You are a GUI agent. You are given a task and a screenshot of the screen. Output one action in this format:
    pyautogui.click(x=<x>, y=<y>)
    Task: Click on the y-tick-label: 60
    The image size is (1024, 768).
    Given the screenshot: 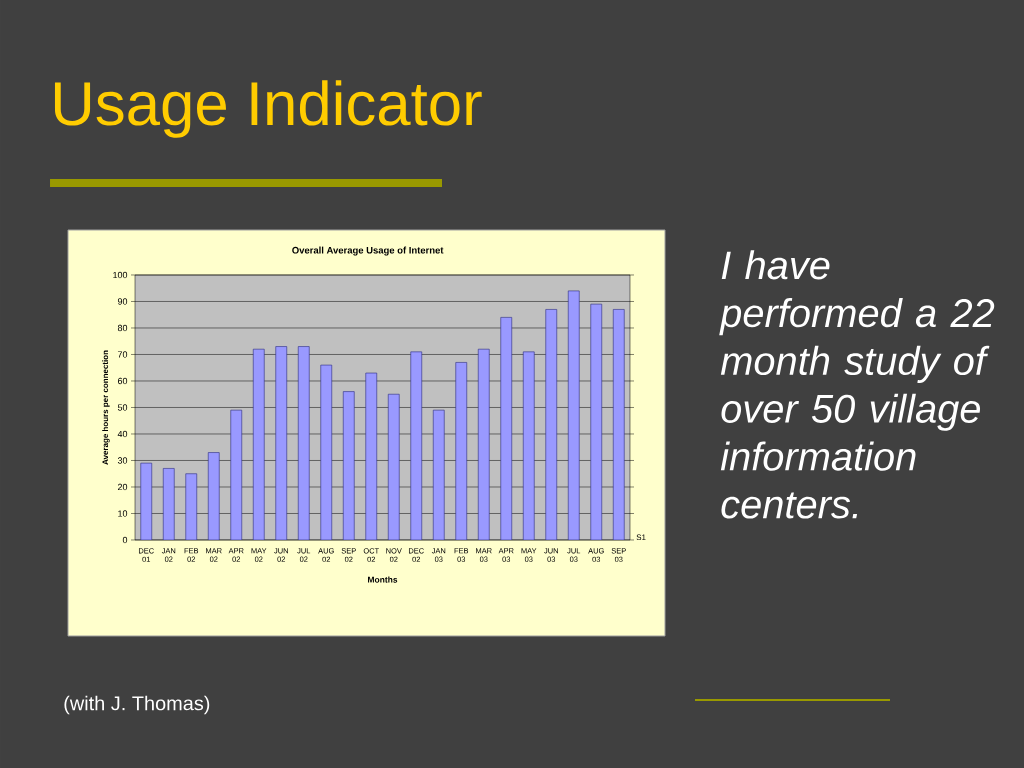 What is the action you would take?
    pyautogui.click(x=122, y=381)
    